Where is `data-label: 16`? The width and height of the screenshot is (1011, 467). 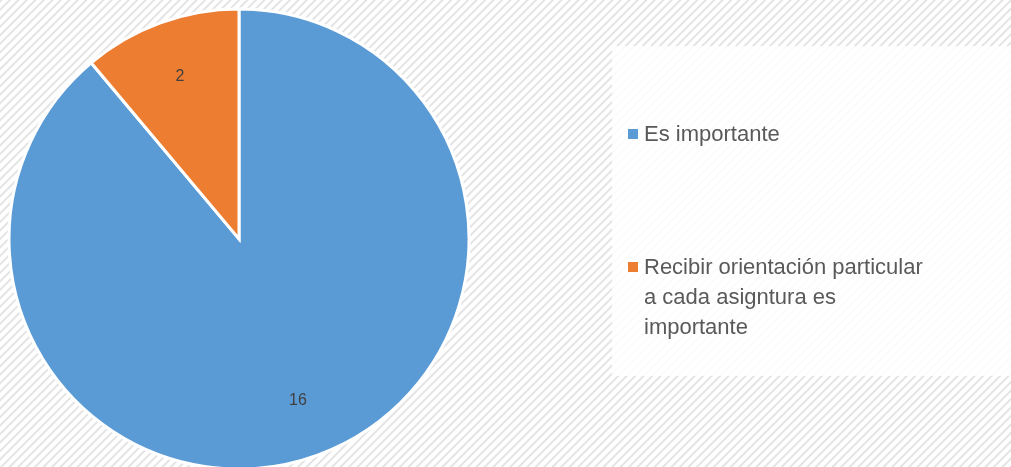 data-label: 16 is located at coordinates (298, 400).